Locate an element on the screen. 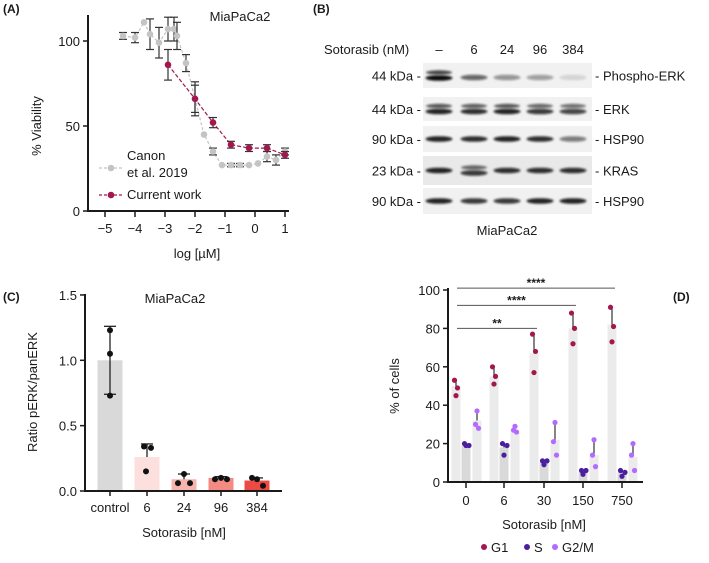  y-tick-label: 60 is located at coordinates (433, 367).